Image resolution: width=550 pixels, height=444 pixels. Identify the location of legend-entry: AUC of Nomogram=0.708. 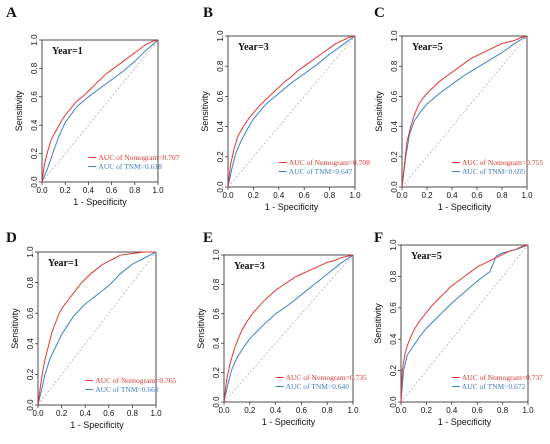
(329, 162).